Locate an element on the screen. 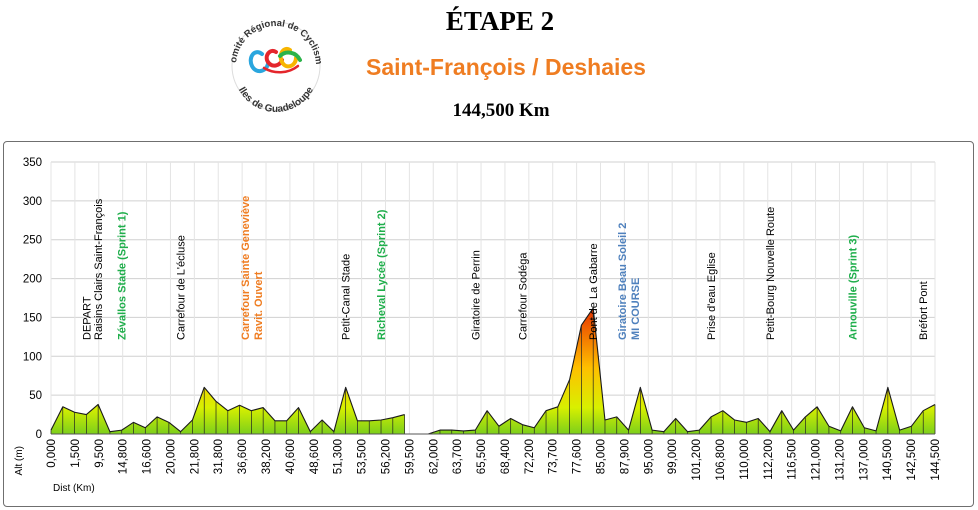  annotation-label: Carrefour Sodéga is located at coordinates (524, 296).